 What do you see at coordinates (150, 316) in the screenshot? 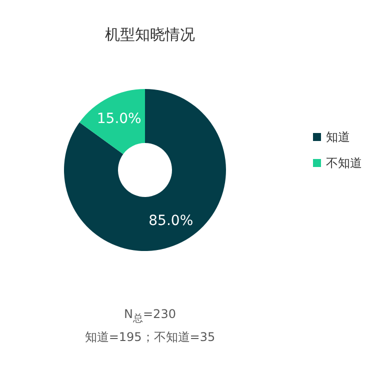
I see `text: N$_{总}$=230` at bounding box center [150, 316].